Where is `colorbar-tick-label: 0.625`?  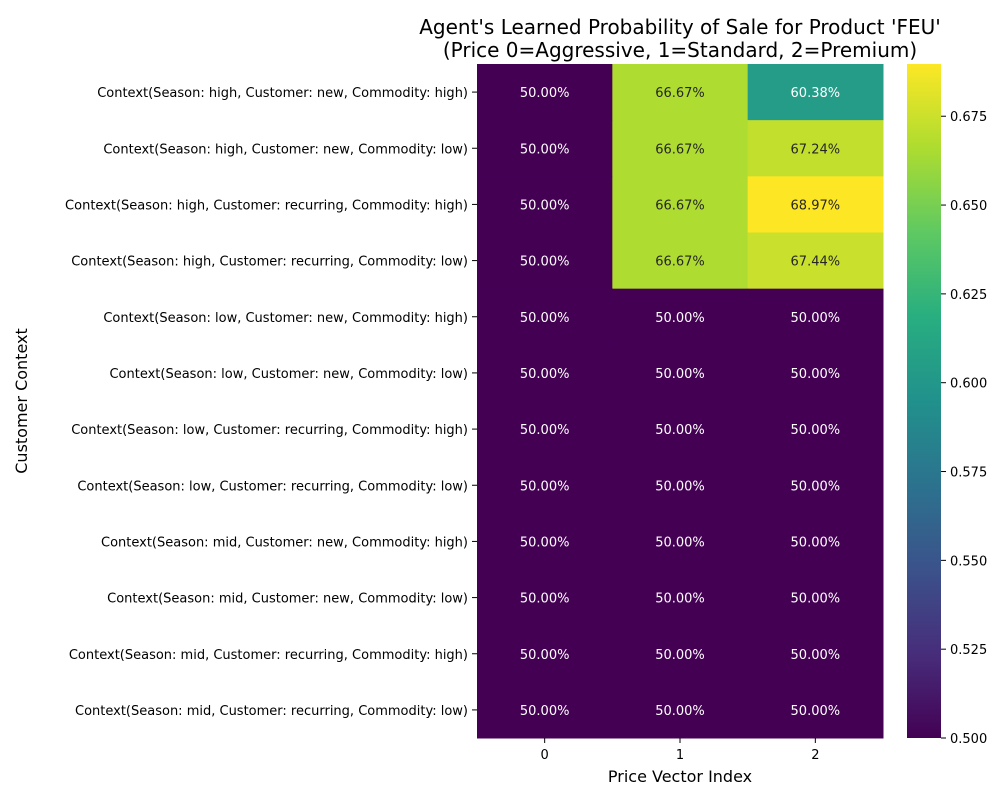
colorbar-tick-label: 0.625 is located at coordinates (968, 295).